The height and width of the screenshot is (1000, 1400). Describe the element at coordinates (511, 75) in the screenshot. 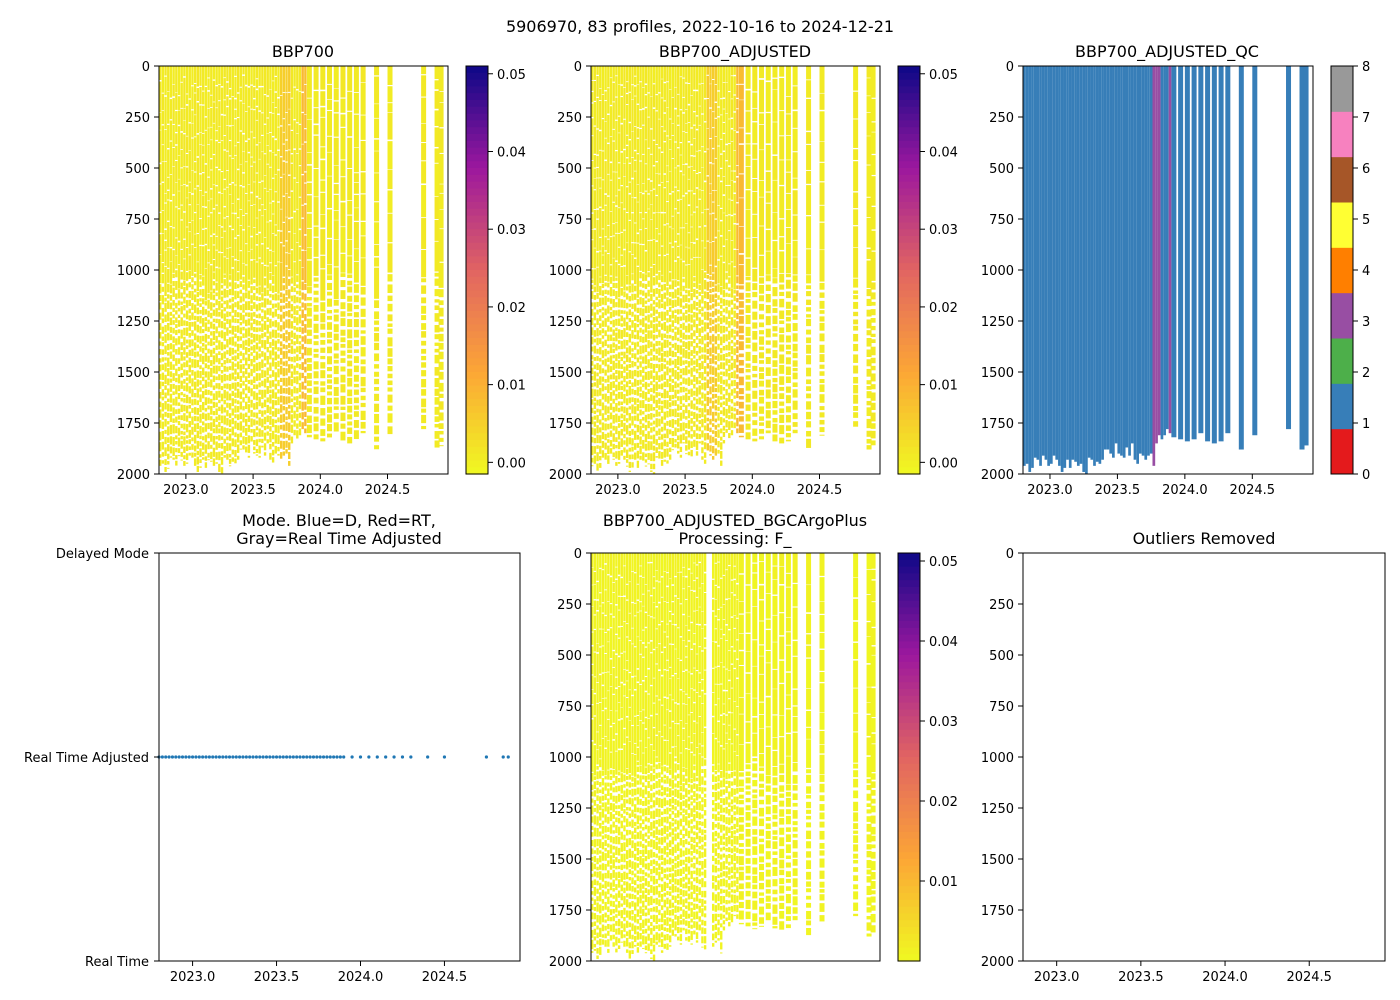

I see `colorbar-tick-label: 0.05` at that location.